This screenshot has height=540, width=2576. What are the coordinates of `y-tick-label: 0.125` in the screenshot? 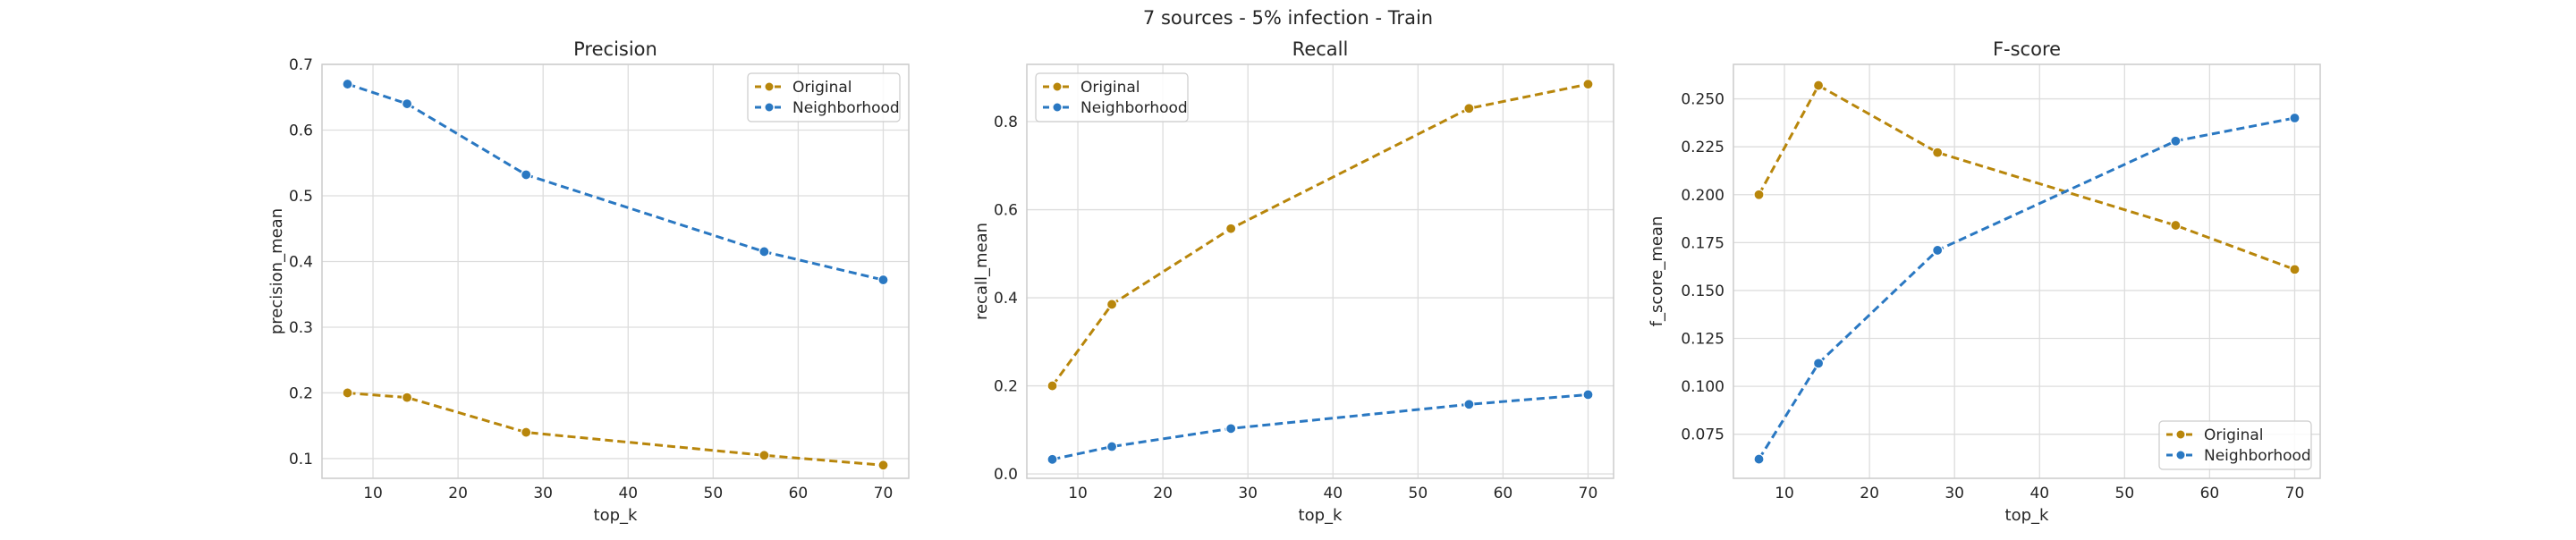 It's located at (1702, 340).